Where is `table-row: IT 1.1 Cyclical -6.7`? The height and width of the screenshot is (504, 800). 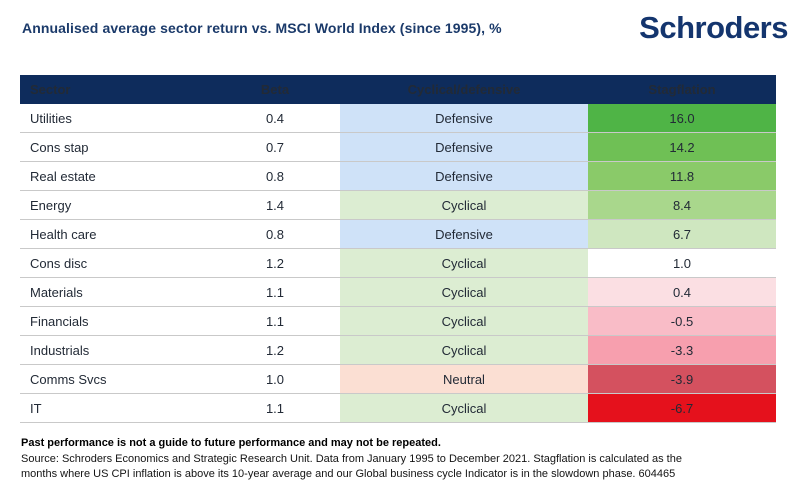 table-row: IT 1.1 Cyclical -6.7 is located at coordinates (398, 408).